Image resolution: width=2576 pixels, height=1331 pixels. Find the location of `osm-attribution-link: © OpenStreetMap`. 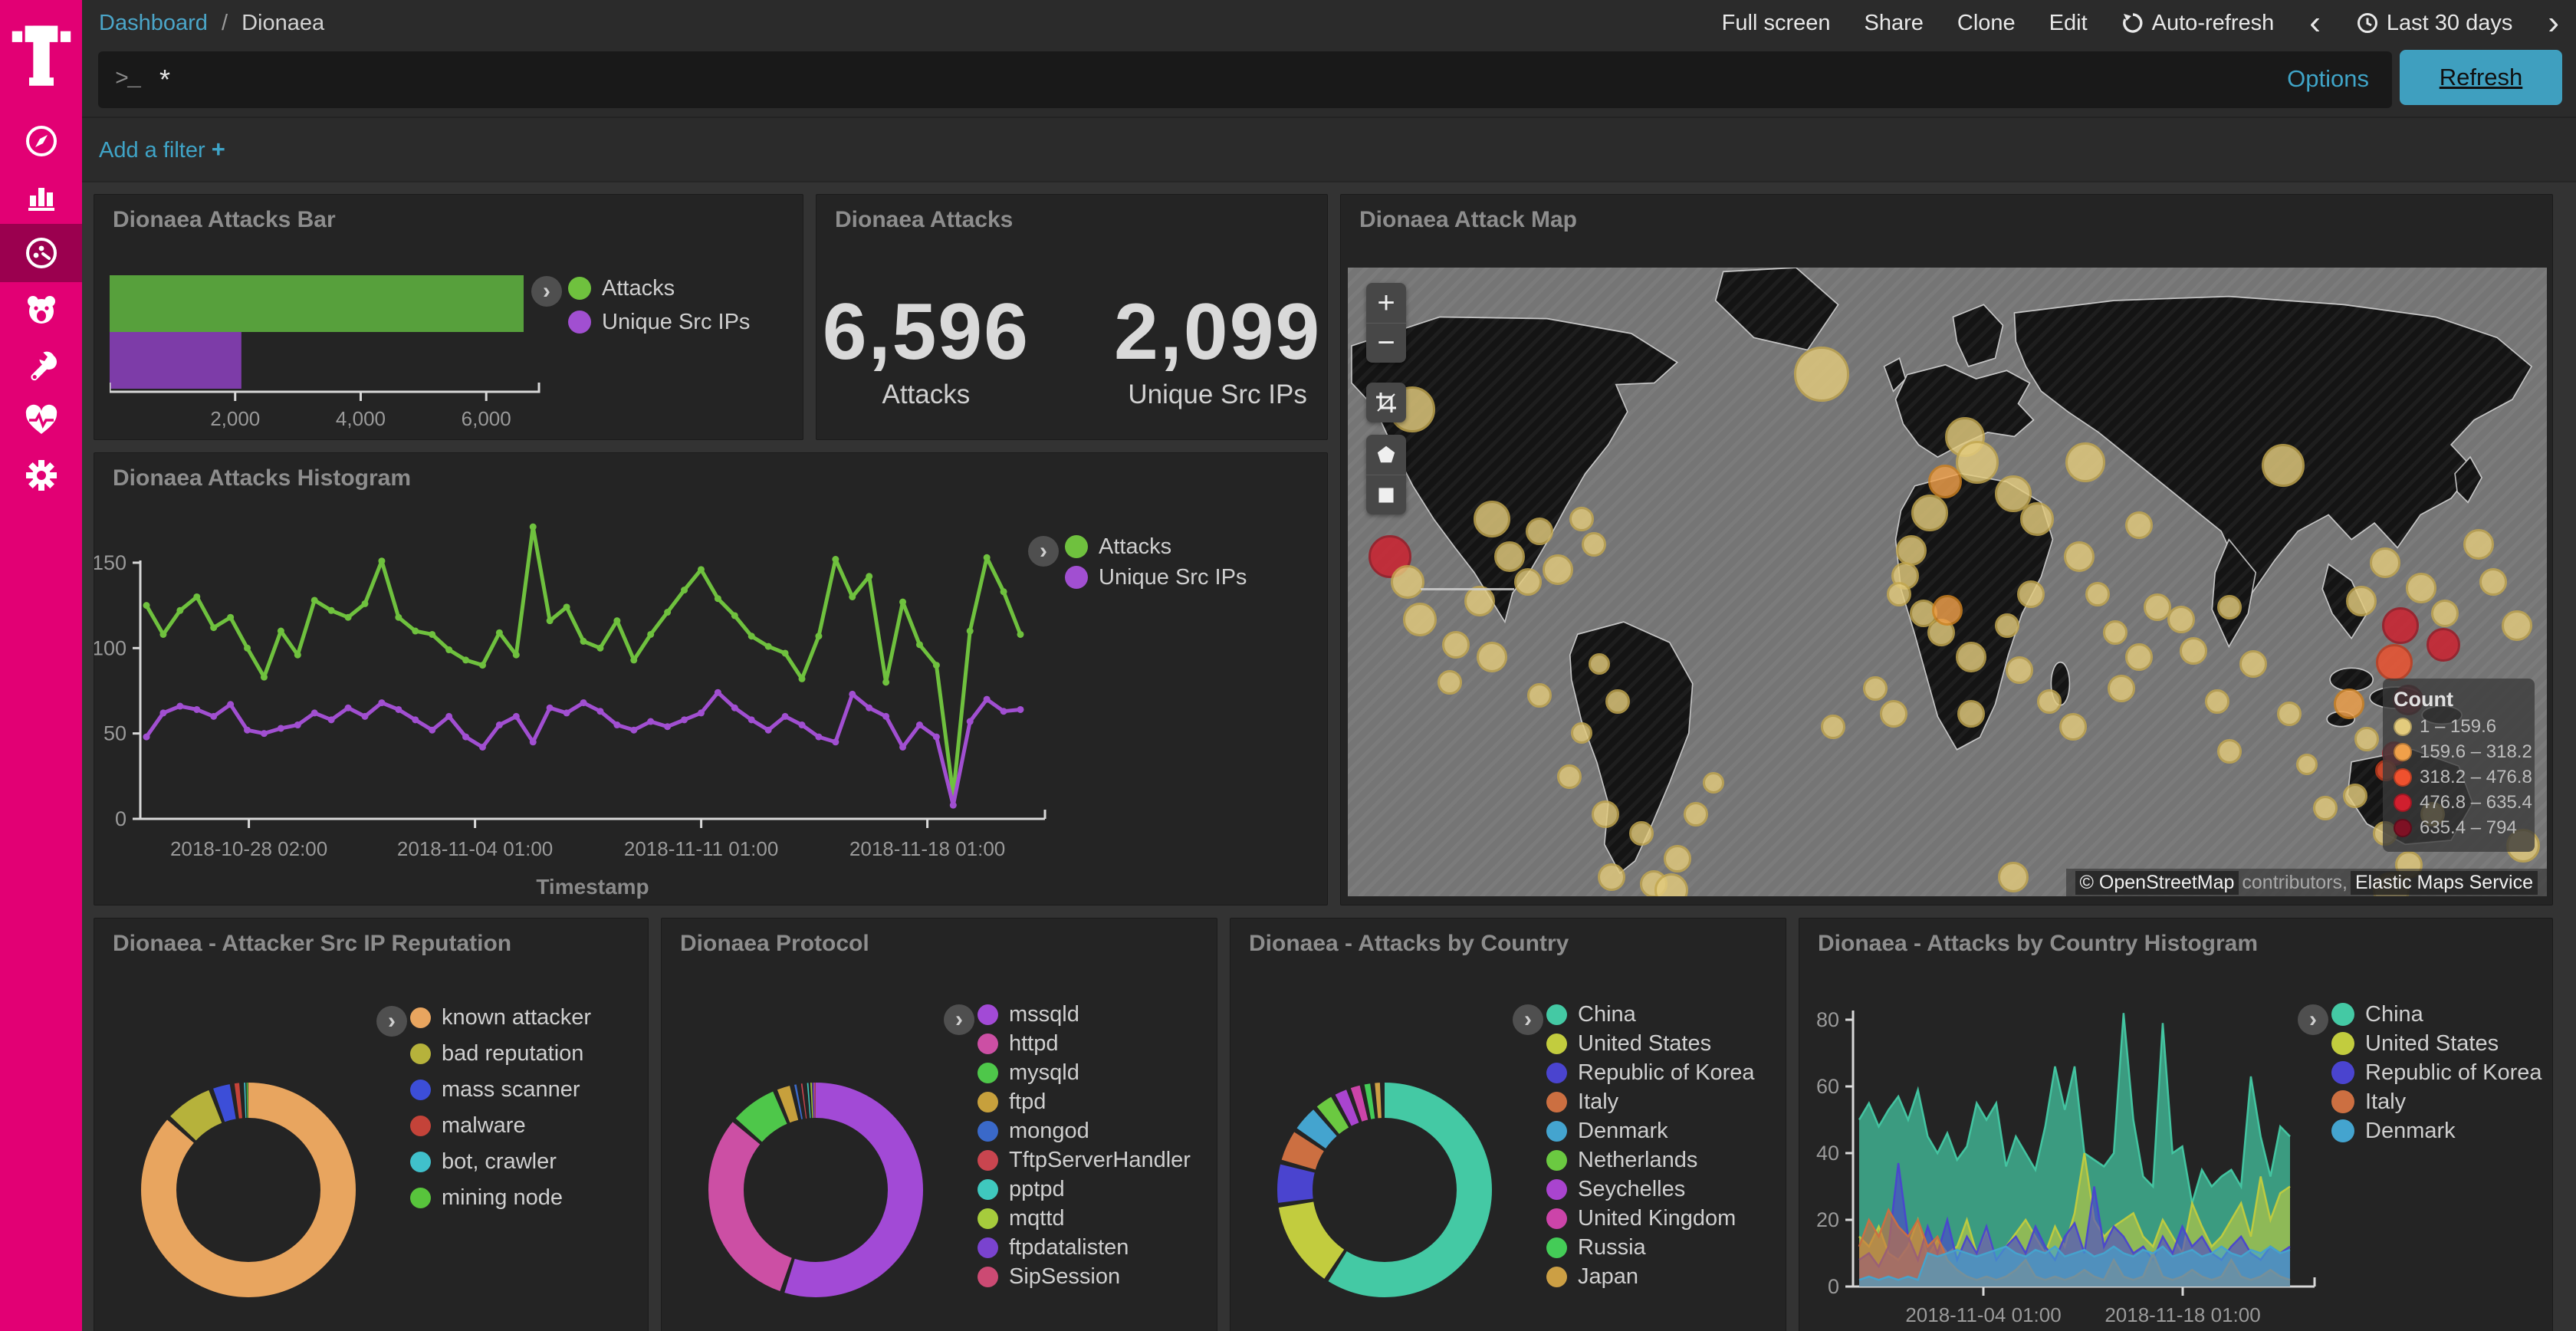

osm-attribution-link: © OpenStreetMap is located at coordinates (2157, 882).